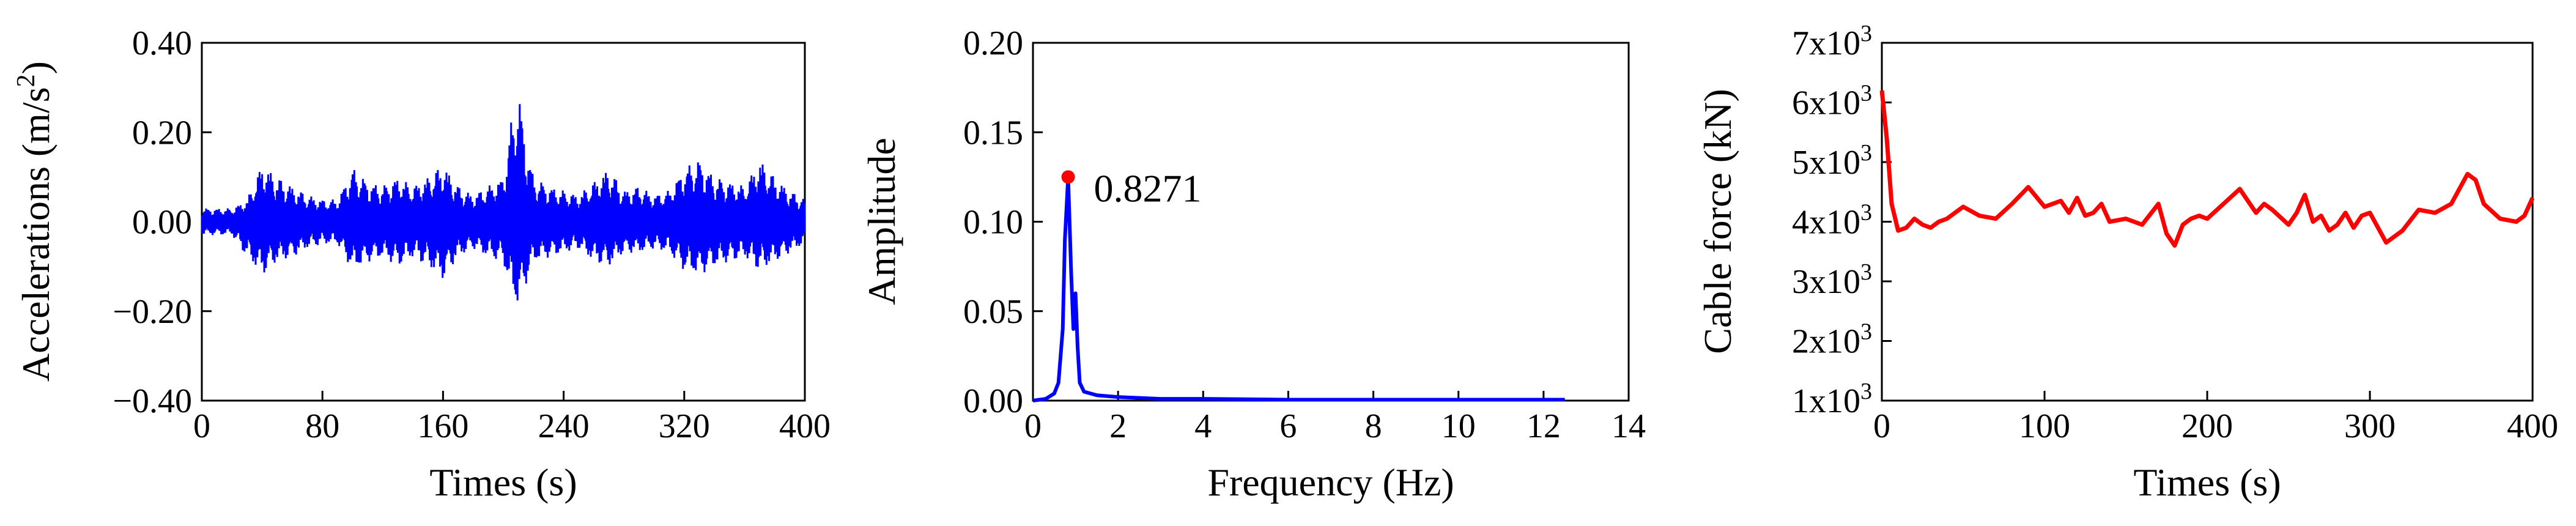 The image size is (2576, 526). Describe the element at coordinates (1203, 426) in the screenshot. I see `x-tick-label: 4` at that location.